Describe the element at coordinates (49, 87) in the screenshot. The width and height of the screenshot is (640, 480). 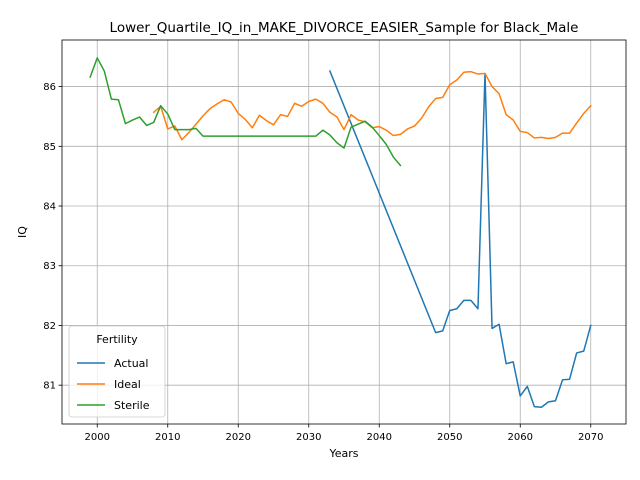
I see `y-tick-label: 86` at that location.